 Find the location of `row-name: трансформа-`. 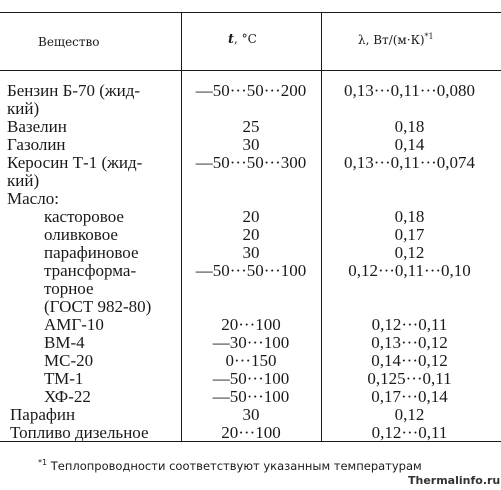

row-name: трансформа- is located at coordinates (90, 270).